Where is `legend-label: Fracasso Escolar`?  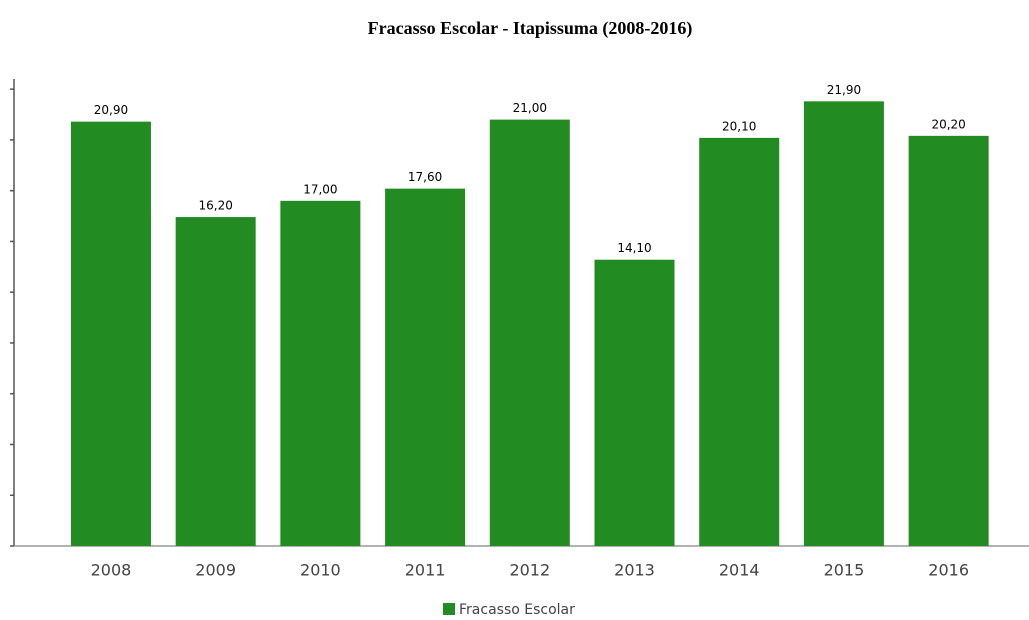
legend-label: Fracasso Escolar is located at coordinates (517, 610).